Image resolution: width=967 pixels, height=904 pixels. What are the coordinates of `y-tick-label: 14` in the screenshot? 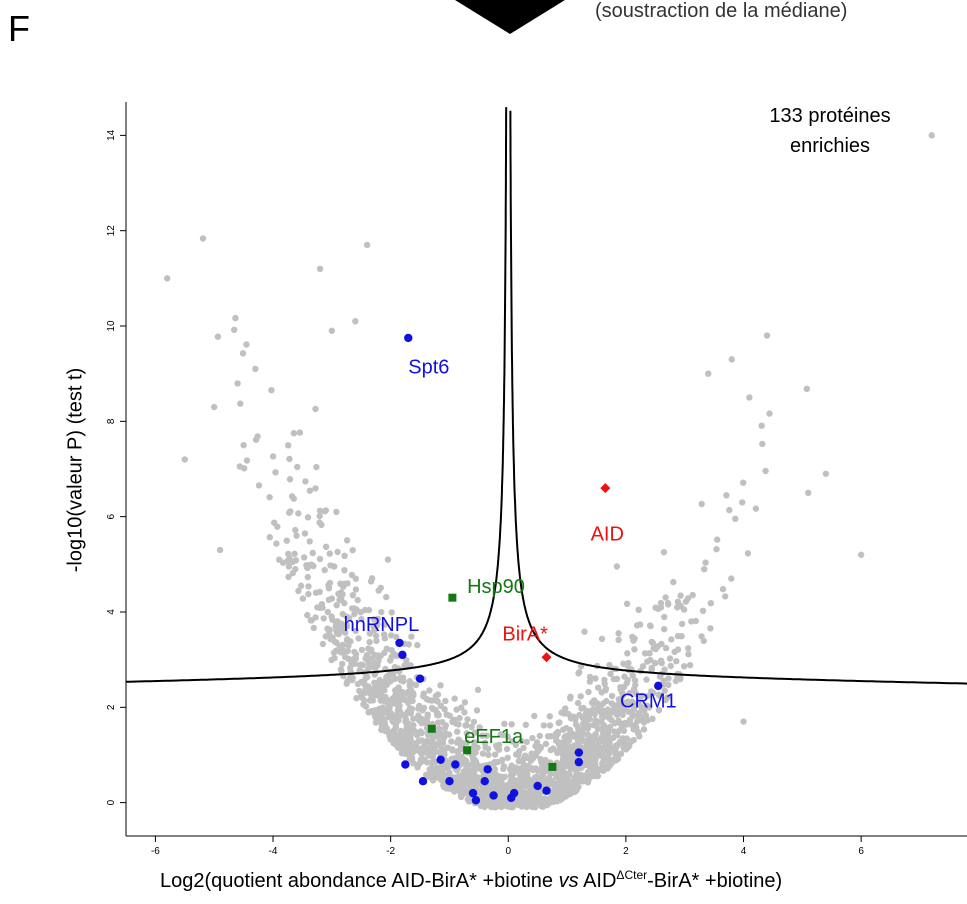 It's located at (111, 135).